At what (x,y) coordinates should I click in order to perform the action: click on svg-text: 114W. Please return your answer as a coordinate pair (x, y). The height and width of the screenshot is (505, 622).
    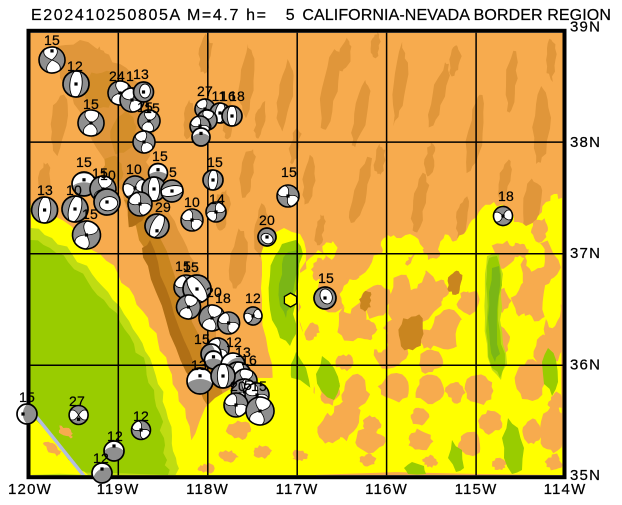
    Looking at the image, I should click on (565, 489).